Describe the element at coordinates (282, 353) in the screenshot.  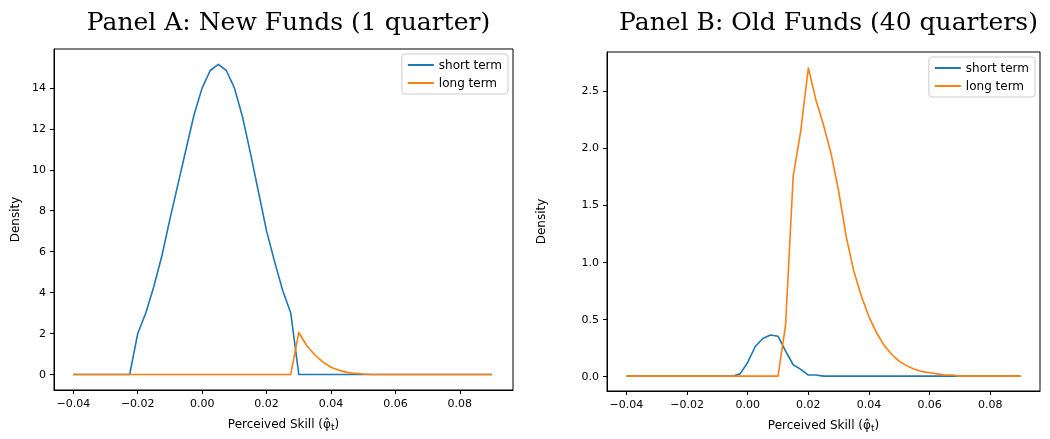
I see `line-series` at that location.